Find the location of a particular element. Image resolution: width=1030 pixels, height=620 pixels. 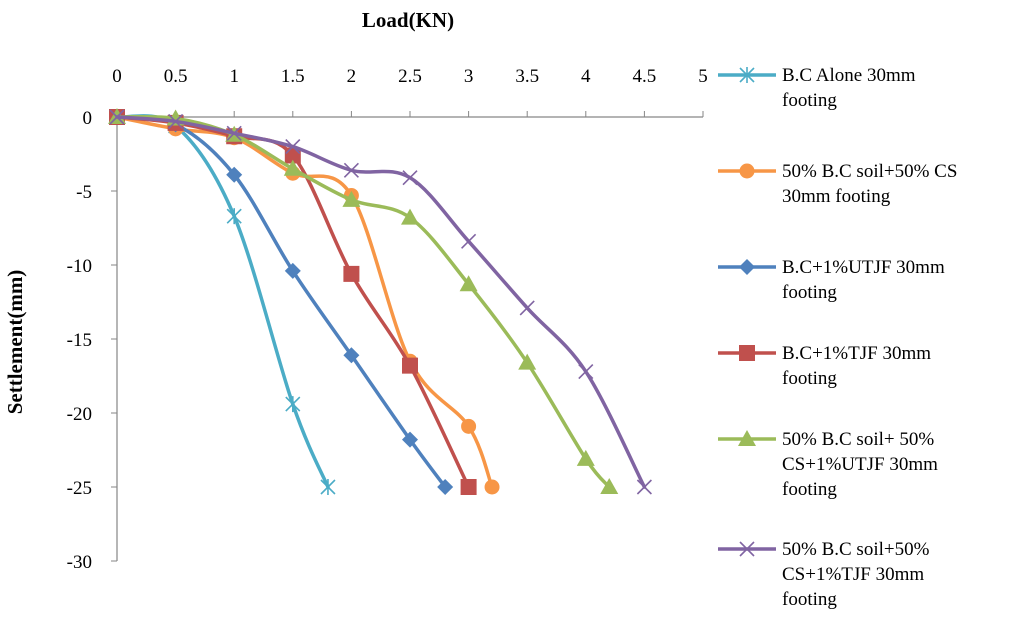

legend-label: 50% B.C soil+ 50% is located at coordinates (858, 439).